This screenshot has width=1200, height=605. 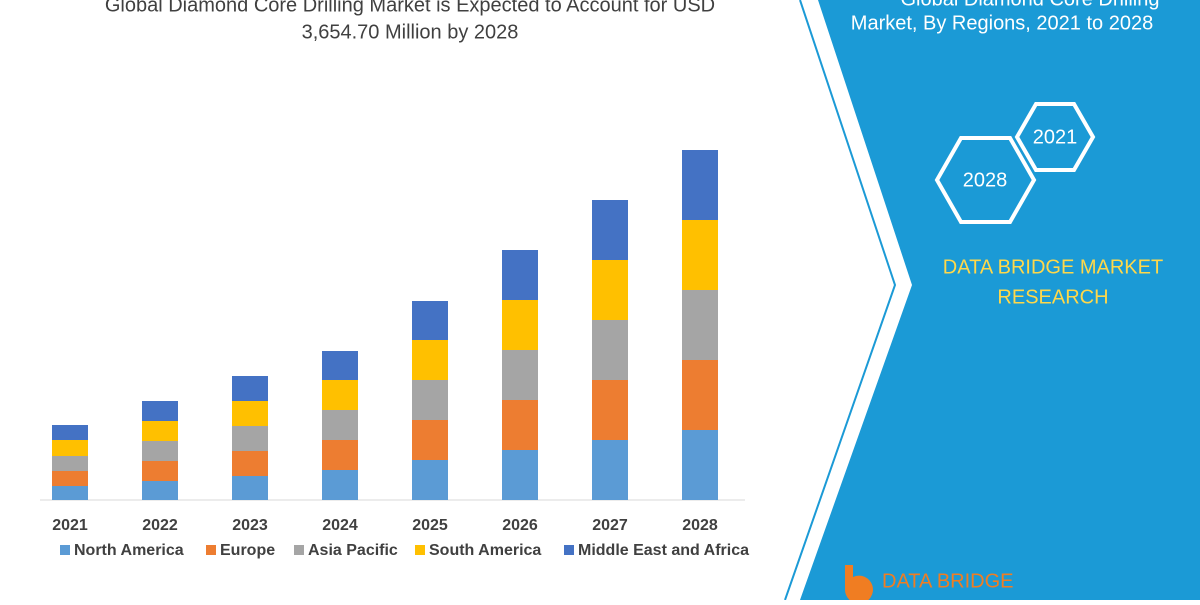 I want to click on x-tick-label: 2021, so click(x=70, y=525).